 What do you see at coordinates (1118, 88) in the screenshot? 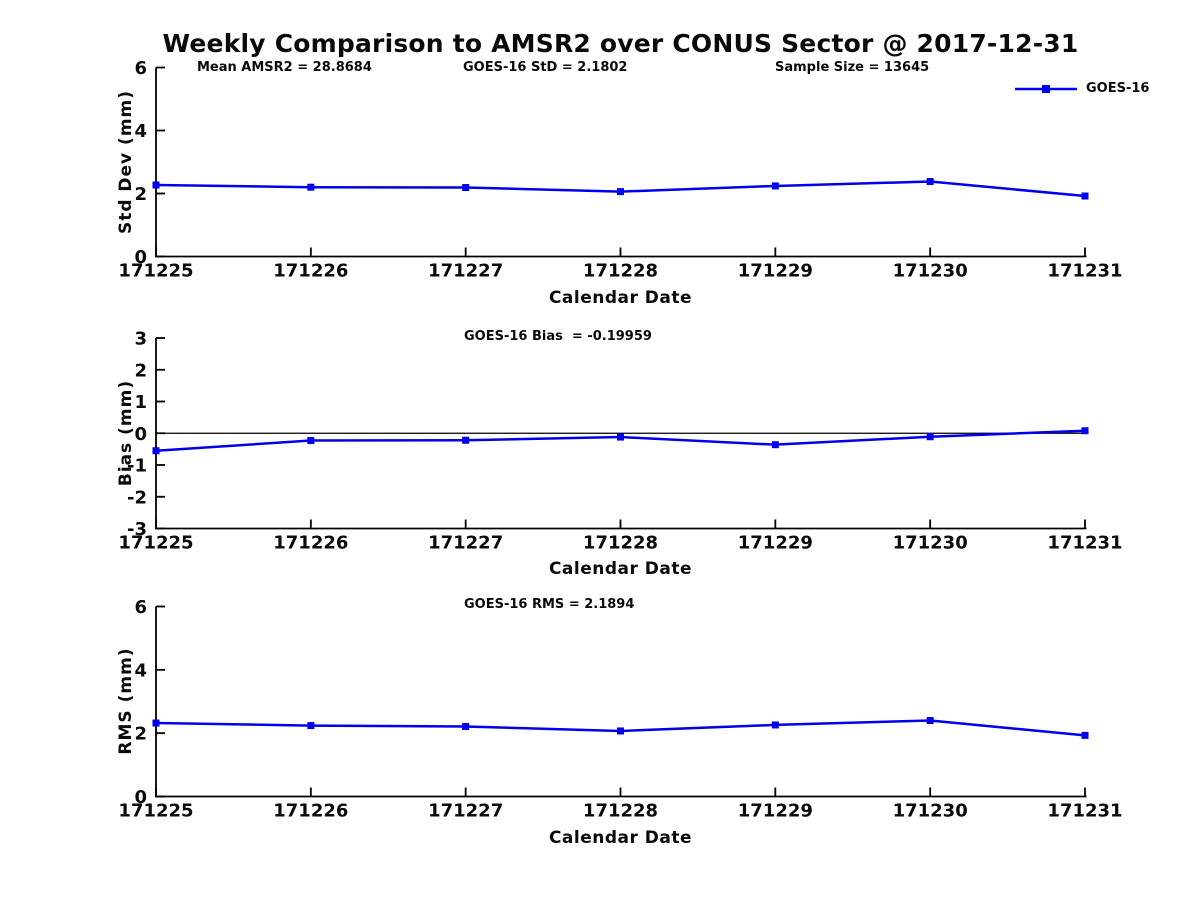
I see `legend-series-label: GOES-16` at bounding box center [1118, 88].